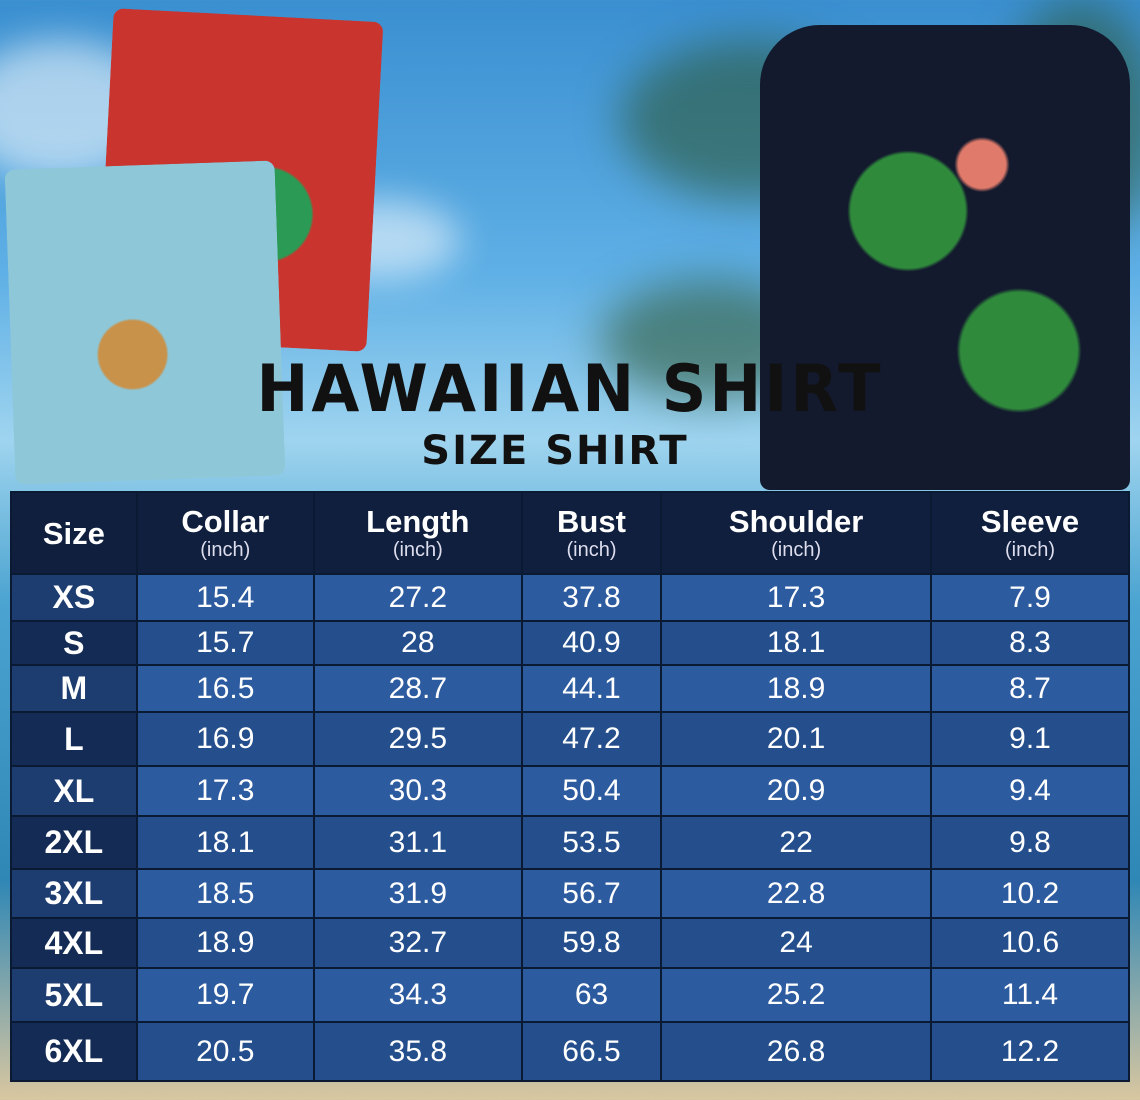 This screenshot has width=1140, height=1100. I want to click on table-row: L 16.9 29.5 47.2 20.1 9.1, so click(570, 739).